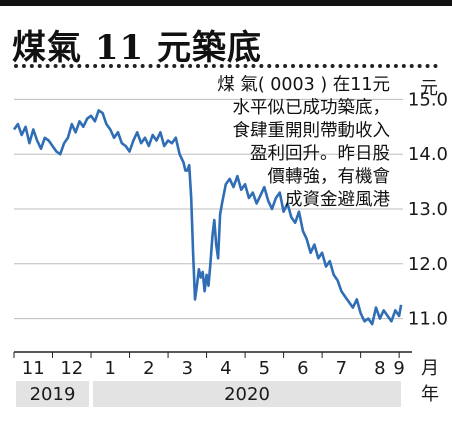 The width and height of the screenshot is (452, 425). What do you see at coordinates (71, 368) in the screenshot?
I see `x-tick-label: 12` at bounding box center [71, 368].